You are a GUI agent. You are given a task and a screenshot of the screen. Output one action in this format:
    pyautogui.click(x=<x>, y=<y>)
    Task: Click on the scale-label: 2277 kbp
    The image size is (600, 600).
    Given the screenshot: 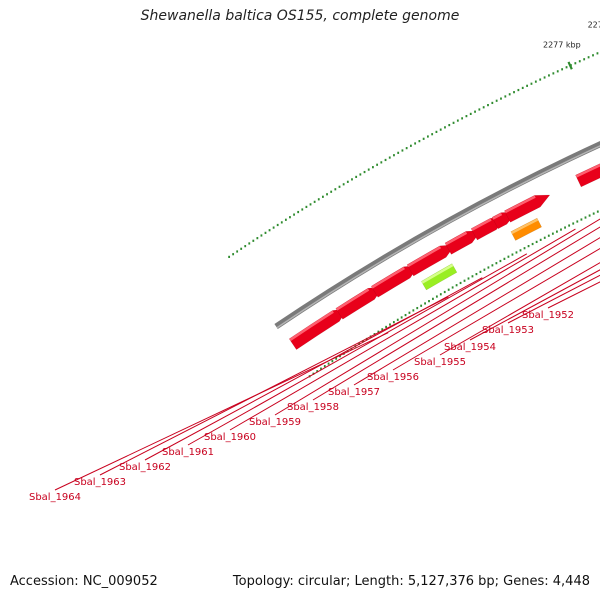 What is the action you would take?
    pyautogui.click(x=562, y=44)
    